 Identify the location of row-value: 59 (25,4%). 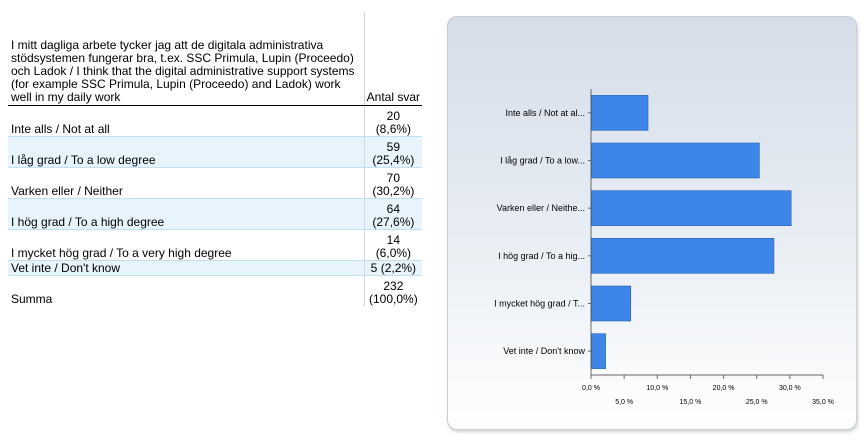
(392, 152).